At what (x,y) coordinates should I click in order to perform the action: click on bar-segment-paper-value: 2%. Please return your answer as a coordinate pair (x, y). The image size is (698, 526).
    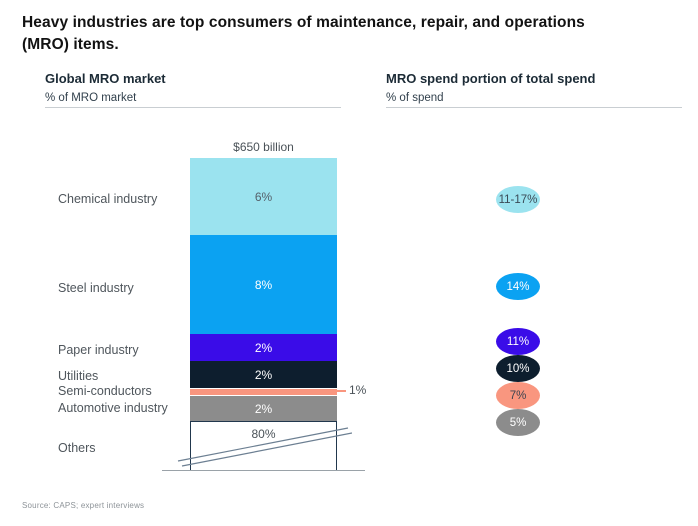
    Looking at the image, I should click on (263, 347).